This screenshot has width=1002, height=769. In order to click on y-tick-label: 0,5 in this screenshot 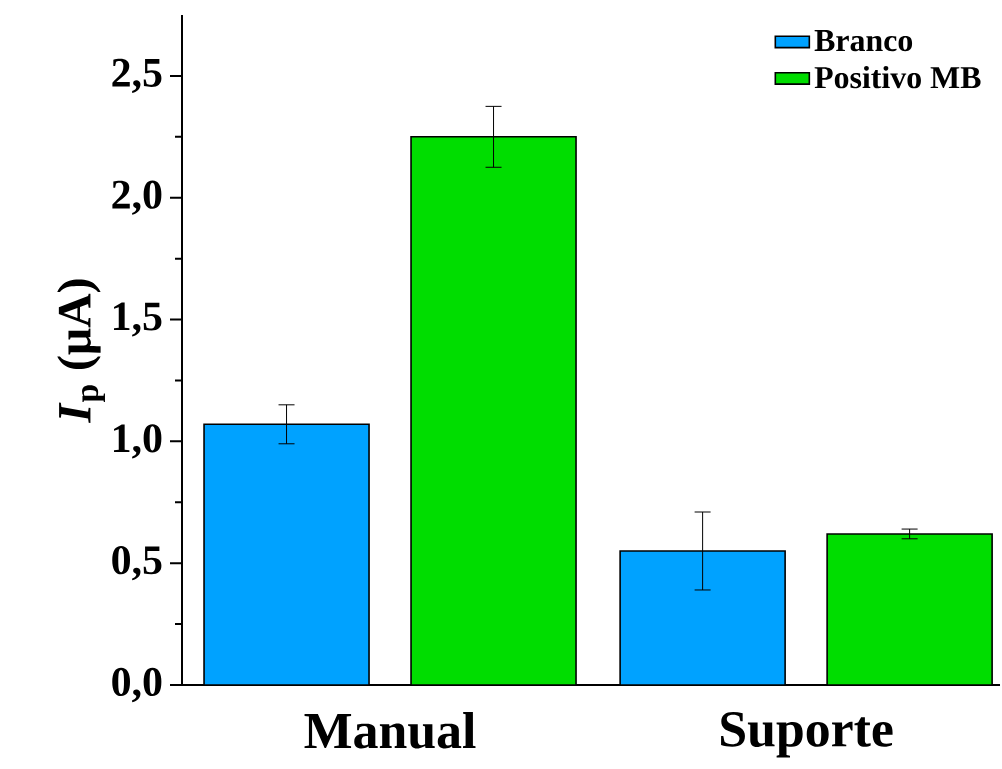, I will do `click(137, 563)`.